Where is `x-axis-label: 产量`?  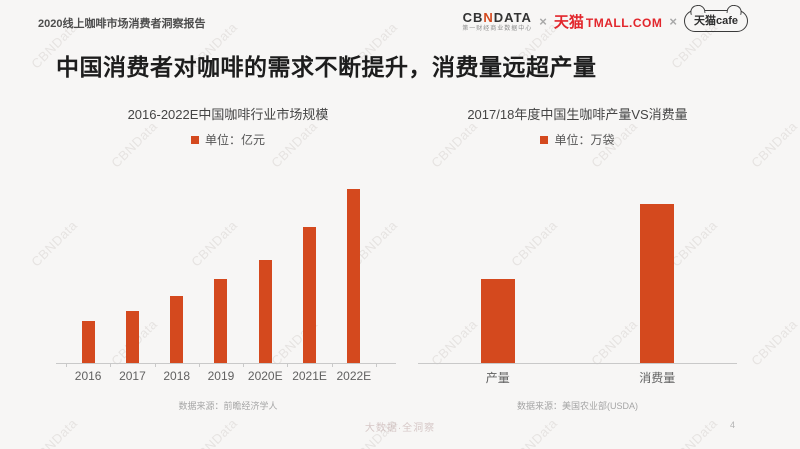
x-axis-label: 产量 is located at coordinates (497, 378).